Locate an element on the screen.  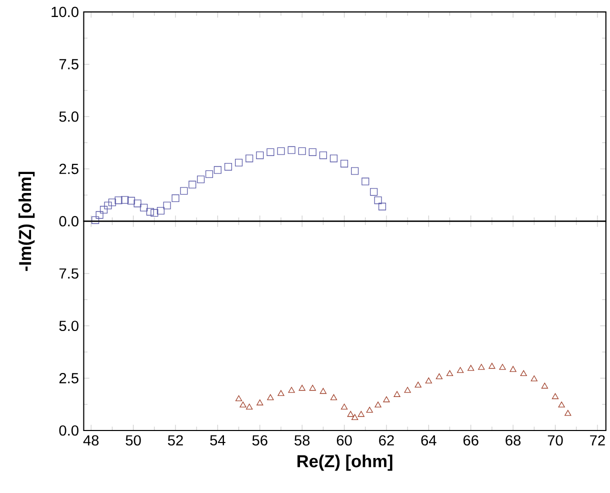
y-tick-label: 10.0 is located at coordinates (65, 11).